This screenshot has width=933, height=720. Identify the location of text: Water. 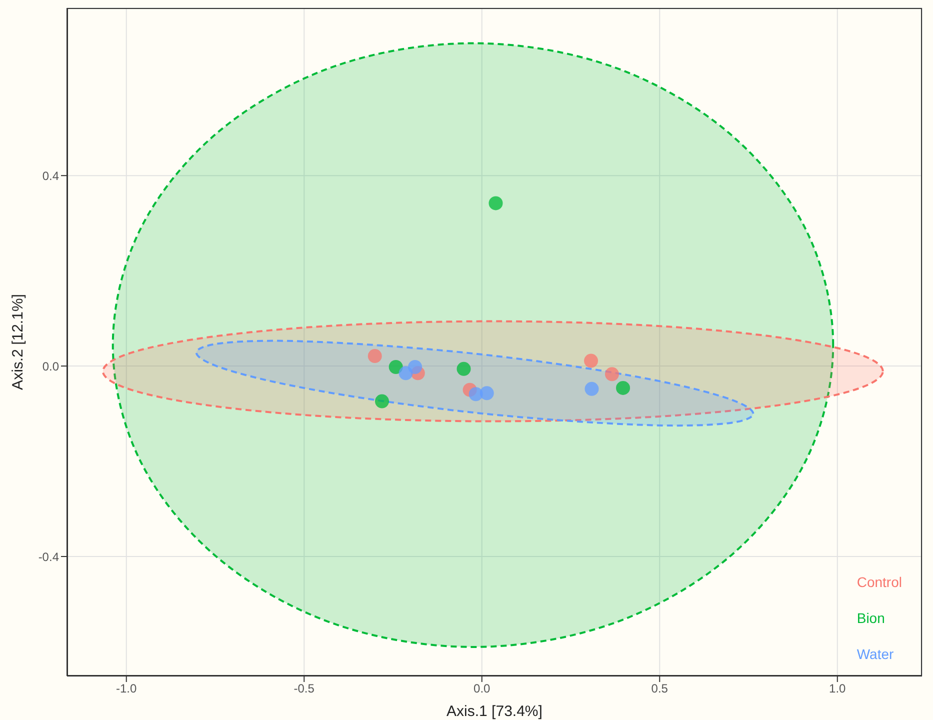
(875, 654).